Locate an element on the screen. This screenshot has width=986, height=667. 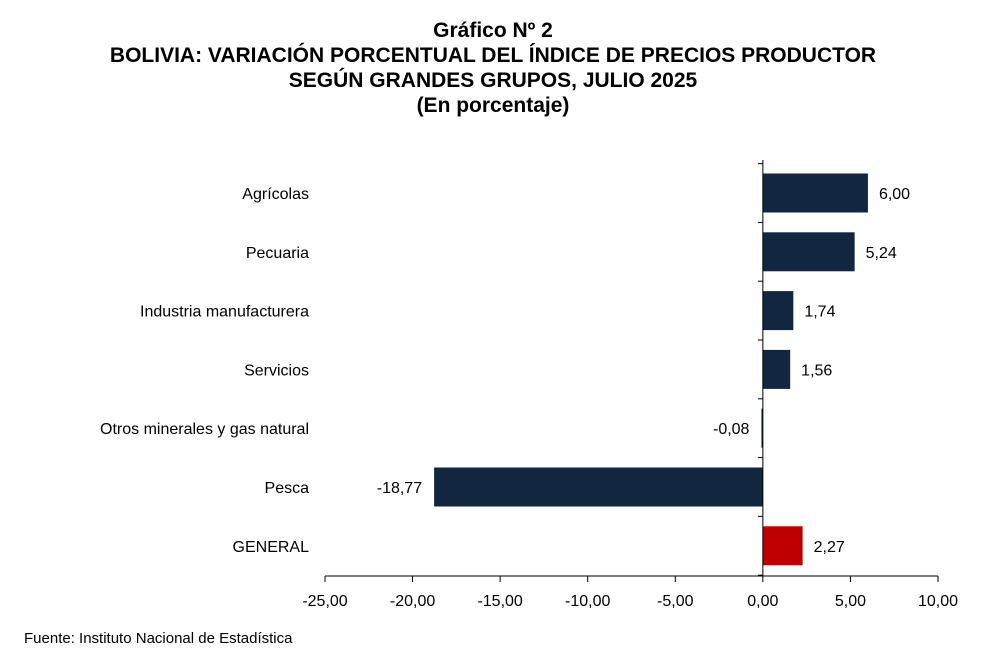
x-tick-label-7: 10,00 is located at coordinates (938, 601).